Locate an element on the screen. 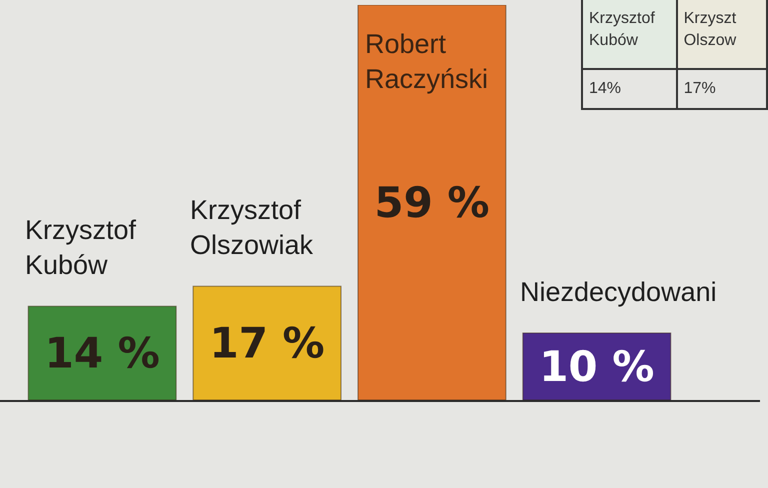 The height and width of the screenshot is (488, 768). text: 14% is located at coordinates (605, 88).